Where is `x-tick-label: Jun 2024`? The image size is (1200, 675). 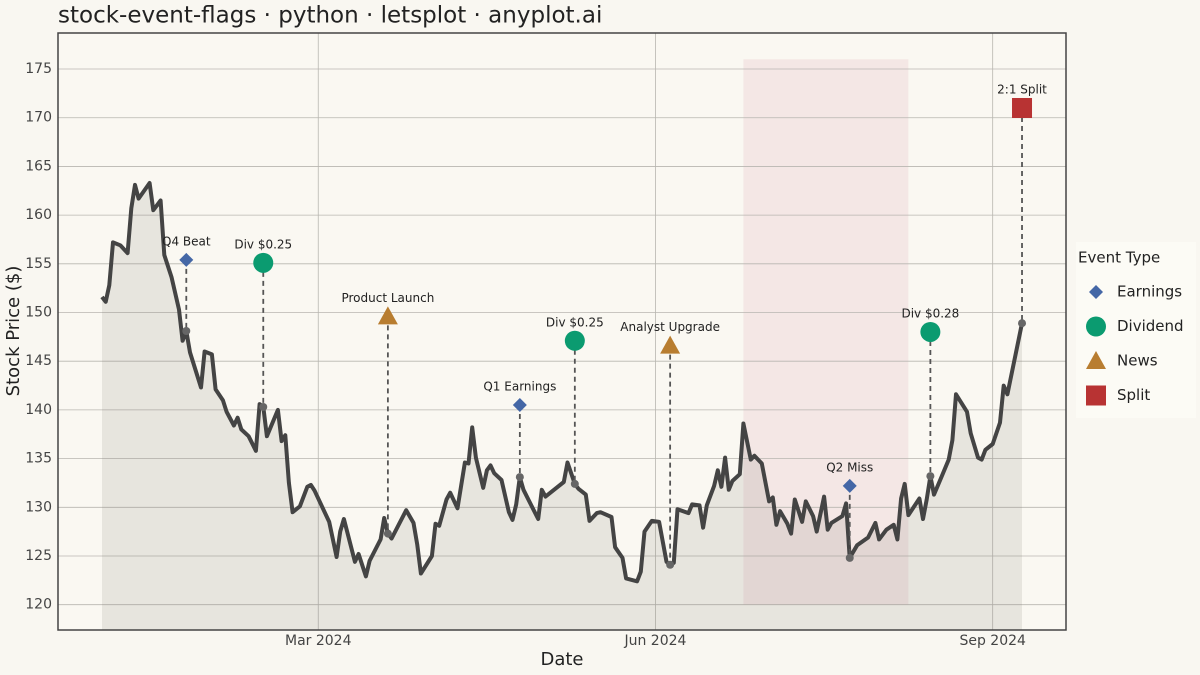
x-tick-label: Jun 2024 is located at coordinates (654, 641).